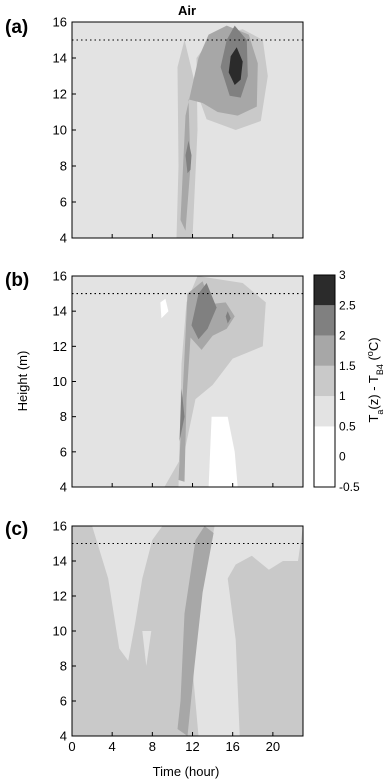 The image size is (385, 783). I want to click on x-tick-label: 4, so click(112, 746).